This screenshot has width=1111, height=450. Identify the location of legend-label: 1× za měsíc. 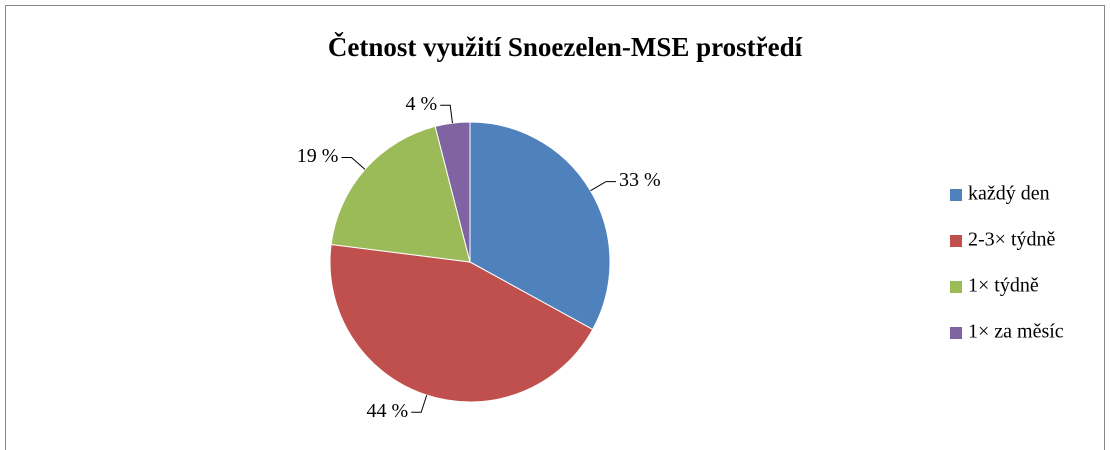
(1016, 332).